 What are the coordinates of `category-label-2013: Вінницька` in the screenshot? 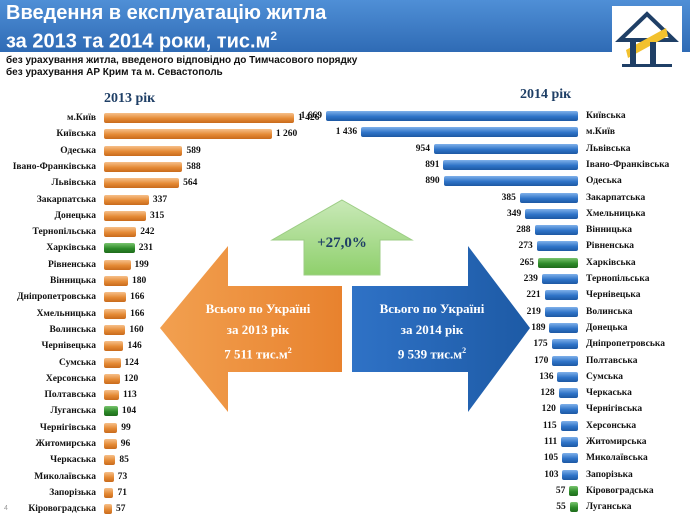 It's located at (73, 281).